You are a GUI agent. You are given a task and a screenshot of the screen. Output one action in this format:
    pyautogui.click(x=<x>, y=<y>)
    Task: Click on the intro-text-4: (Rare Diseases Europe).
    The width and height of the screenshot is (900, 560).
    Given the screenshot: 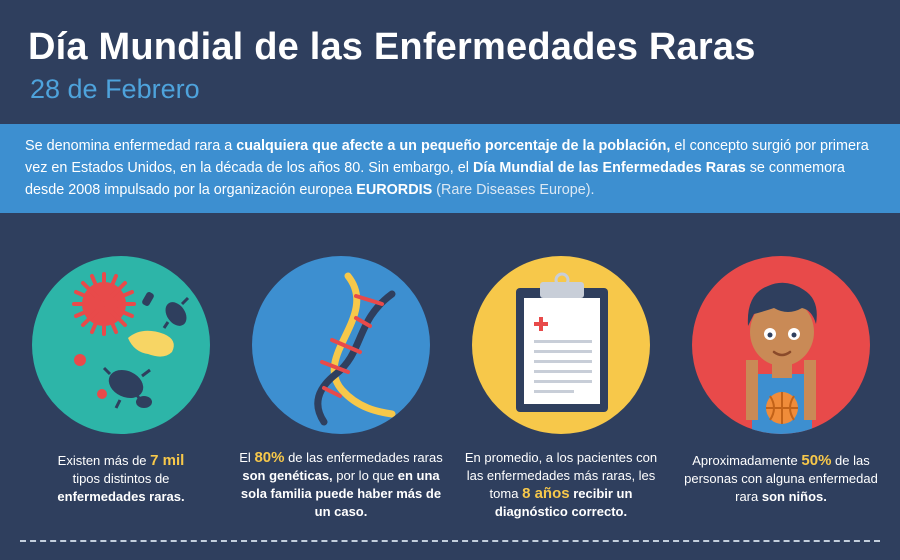 What is the action you would take?
    pyautogui.click(x=513, y=190)
    